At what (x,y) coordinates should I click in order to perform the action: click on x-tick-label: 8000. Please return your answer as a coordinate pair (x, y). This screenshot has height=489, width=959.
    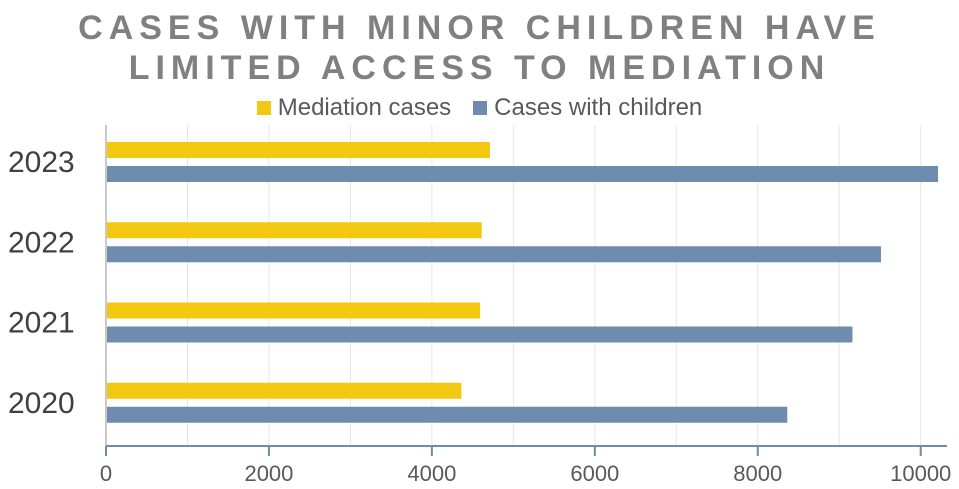
    Looking at the image, I should click on (757, 473).